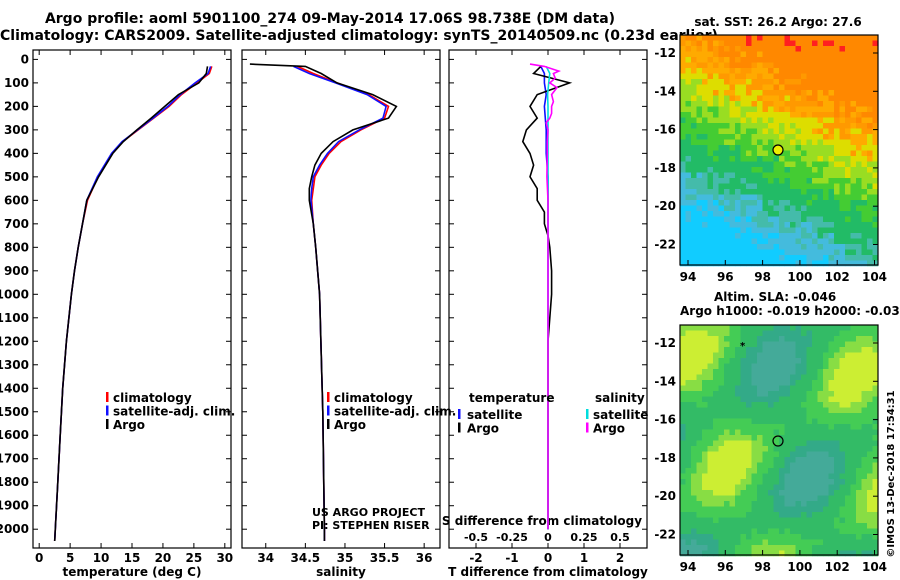  Describe the element at coordinates (609, 429) in the screenshot. I see `legend-label: Argo` at that location.